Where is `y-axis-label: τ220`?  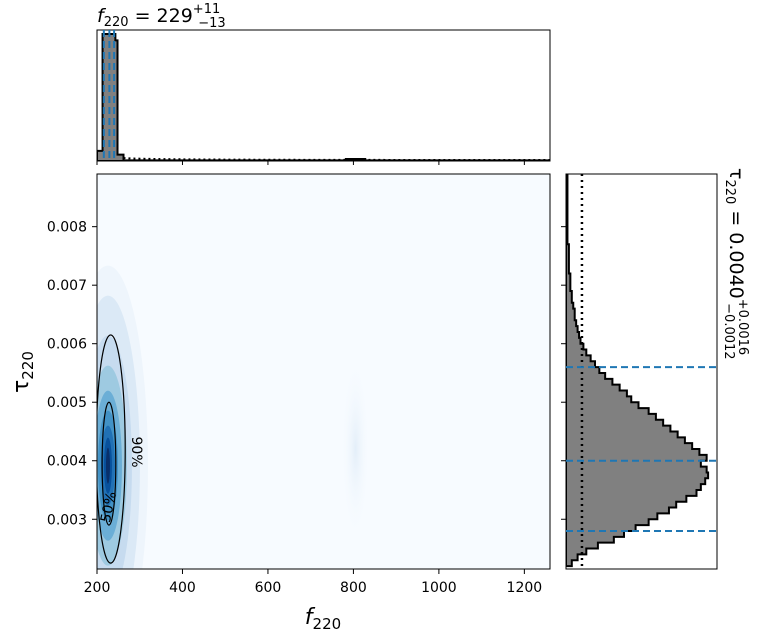
y-axis-label: τ220 is located at coordinates (23, 372).